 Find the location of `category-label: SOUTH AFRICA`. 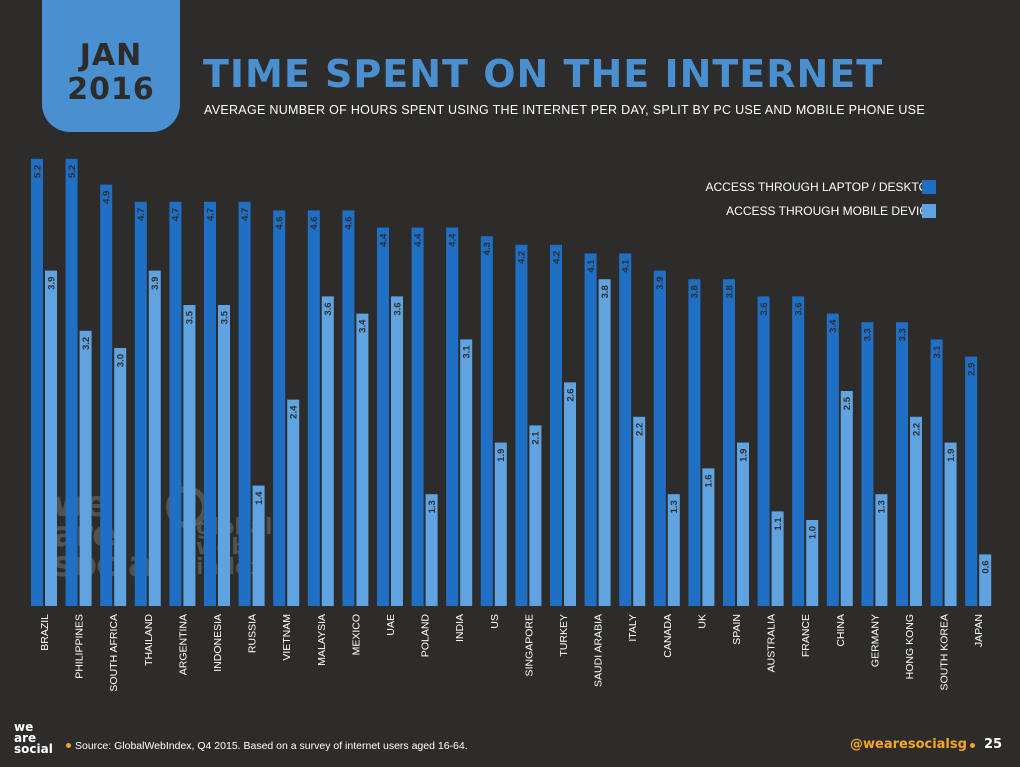

category-label: SOUTH AFRICA is located at coordinates (114, 653).